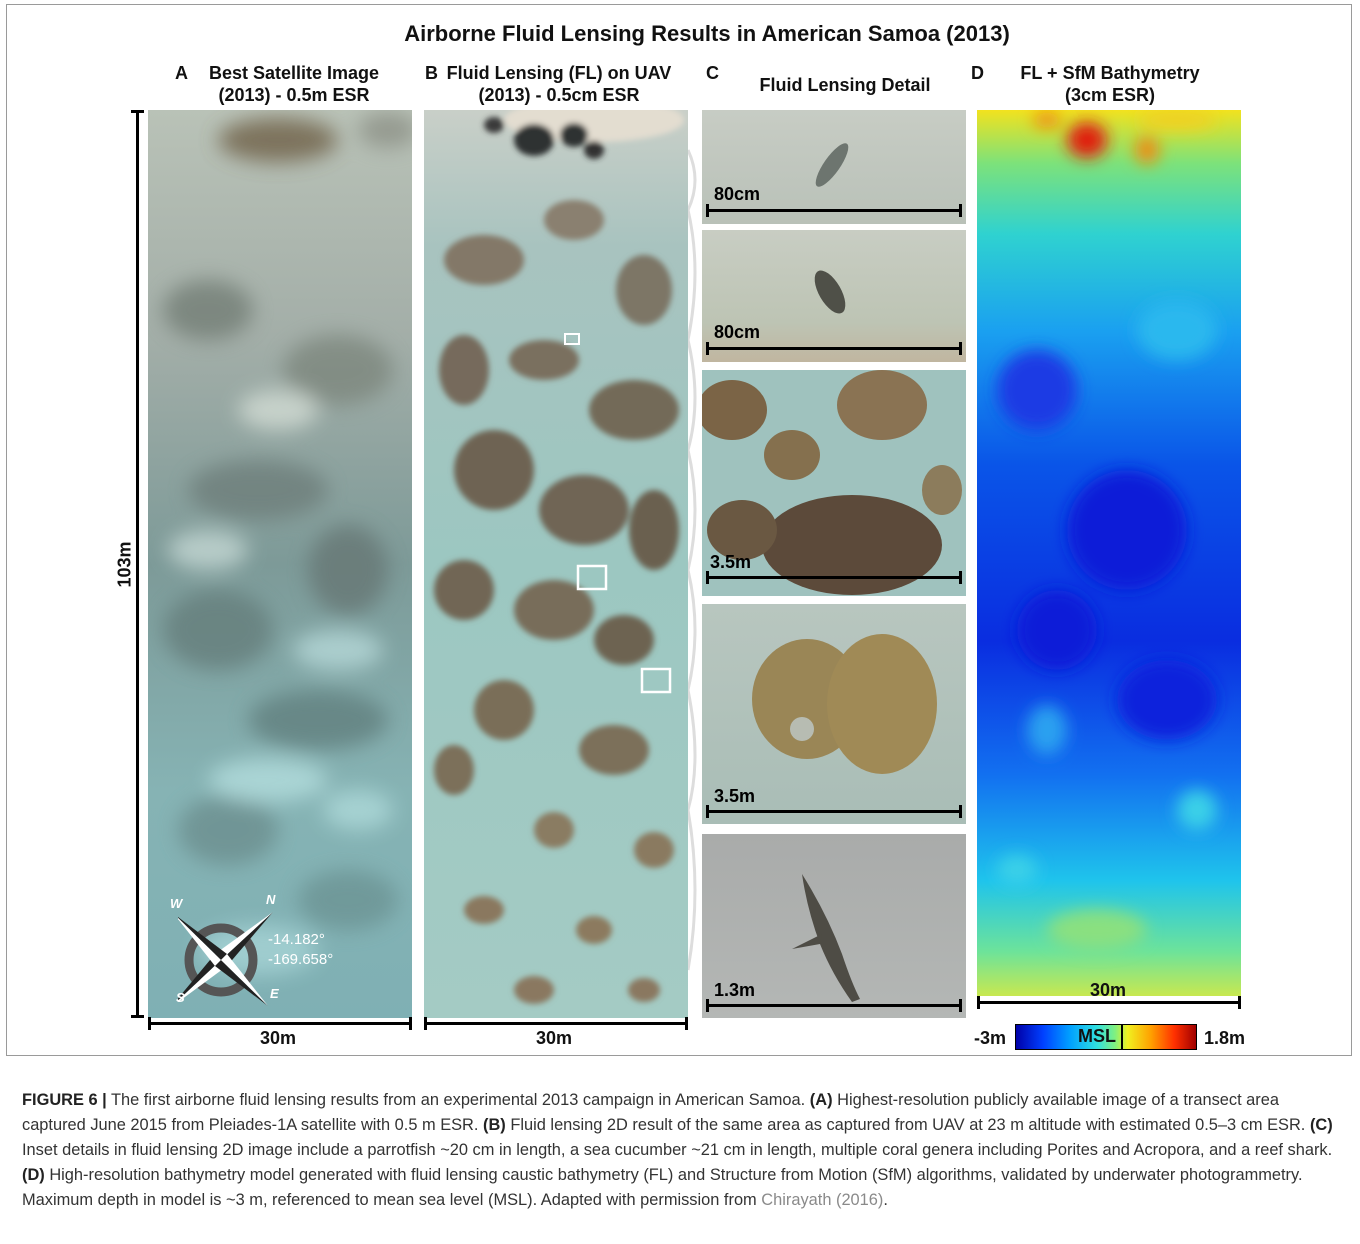 The width and height of the screenshot is (1360, 1244). What do you see at coordinates (1225, 1038) in the screenshot?
I see `colorbar-max-label: 1.8m` at bounding box center [1225, 1038].